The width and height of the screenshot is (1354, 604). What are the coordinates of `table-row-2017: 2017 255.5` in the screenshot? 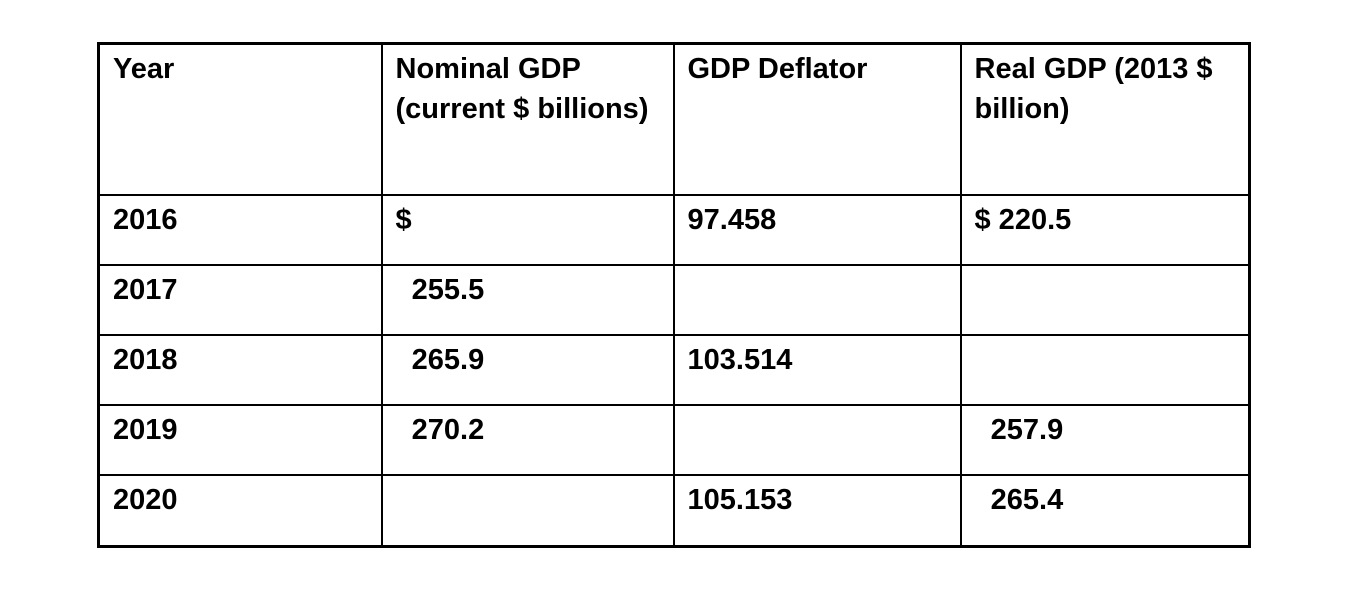 It's located at (674, 299).